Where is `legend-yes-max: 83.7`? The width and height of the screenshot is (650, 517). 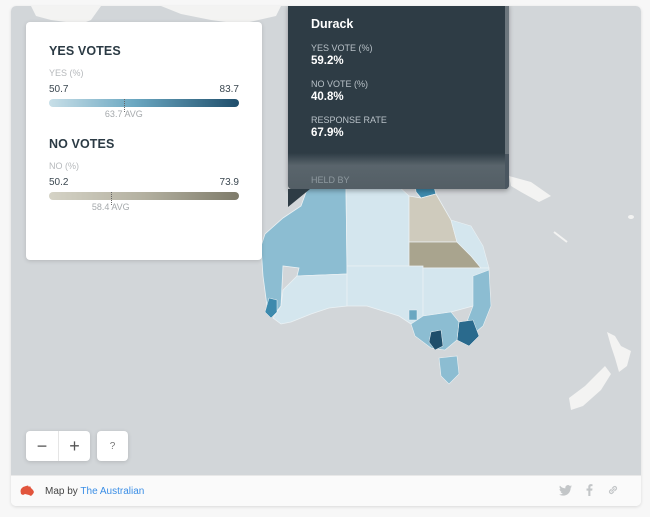
legend-yes-max: 83.7 is located at coordinates (229, 89).